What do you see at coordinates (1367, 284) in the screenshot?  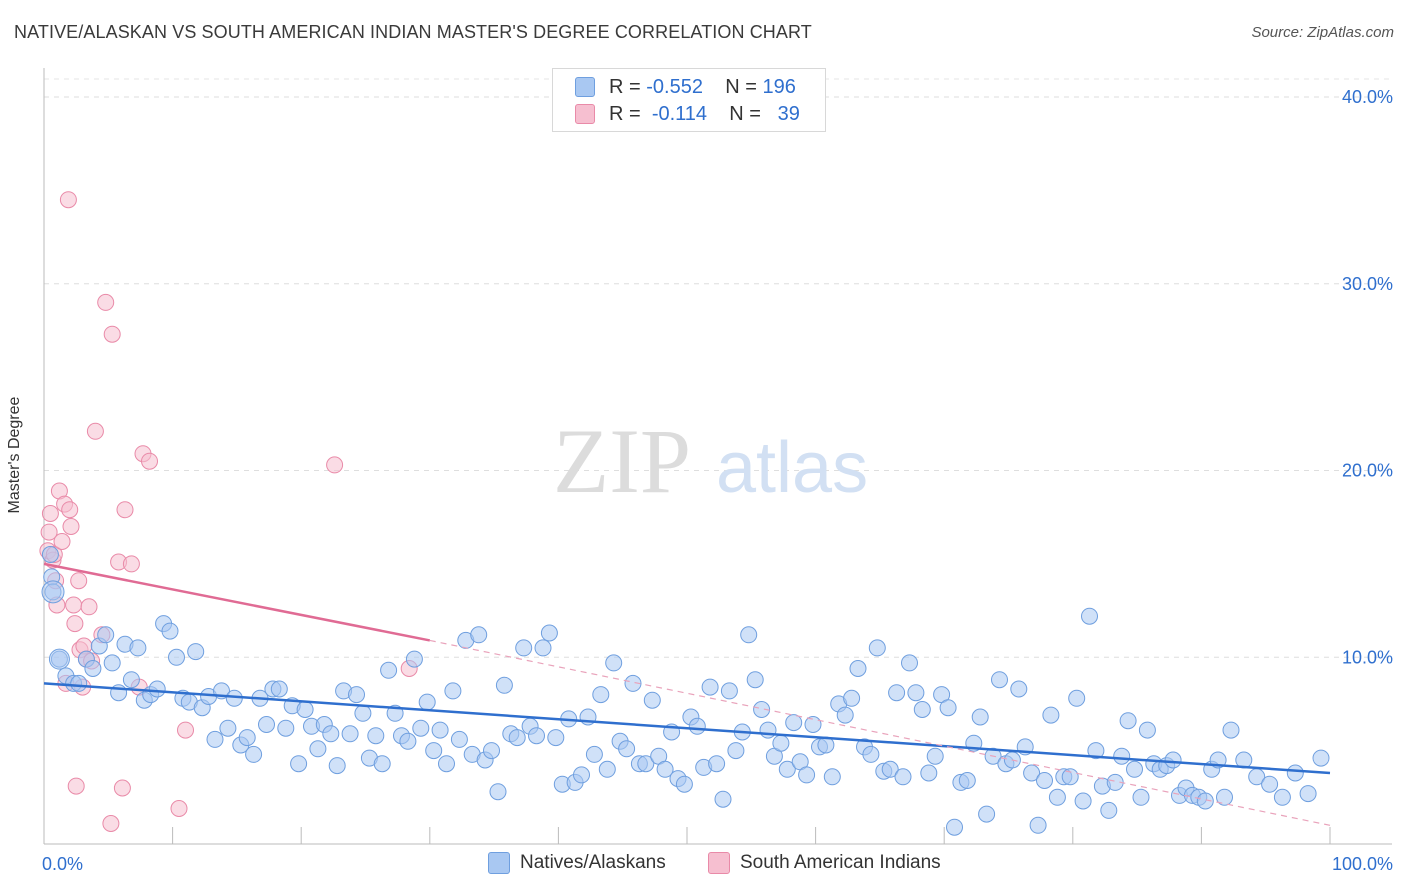 I see `y-tick-label: 30.0%` at bounding box center [1367, 284].